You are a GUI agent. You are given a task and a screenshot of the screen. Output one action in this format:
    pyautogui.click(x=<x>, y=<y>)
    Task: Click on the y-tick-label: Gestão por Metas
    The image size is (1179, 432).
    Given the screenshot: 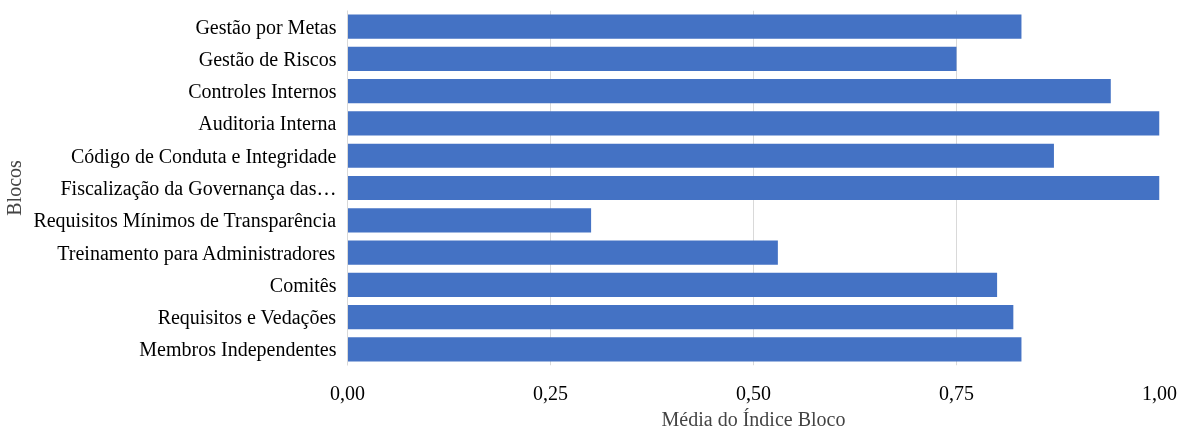 What is the action you would take?
    pyautogui.click(x=266, y=27)
    